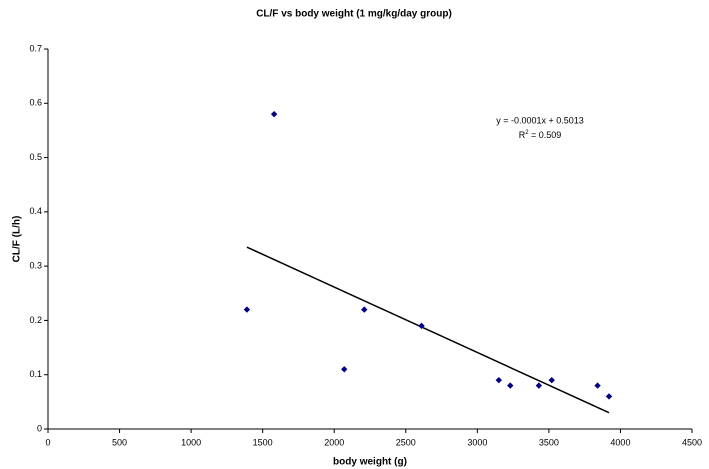 This screenshot has width=709, height=469. I want to click on x-tick-label: 3500, so click(549, 442).